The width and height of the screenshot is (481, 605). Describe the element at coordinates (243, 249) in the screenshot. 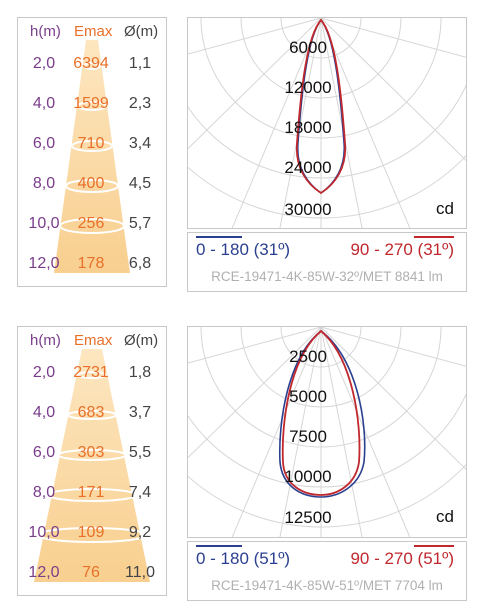

I see `legend-0-180: 0 - 180 (31º)` at that location.